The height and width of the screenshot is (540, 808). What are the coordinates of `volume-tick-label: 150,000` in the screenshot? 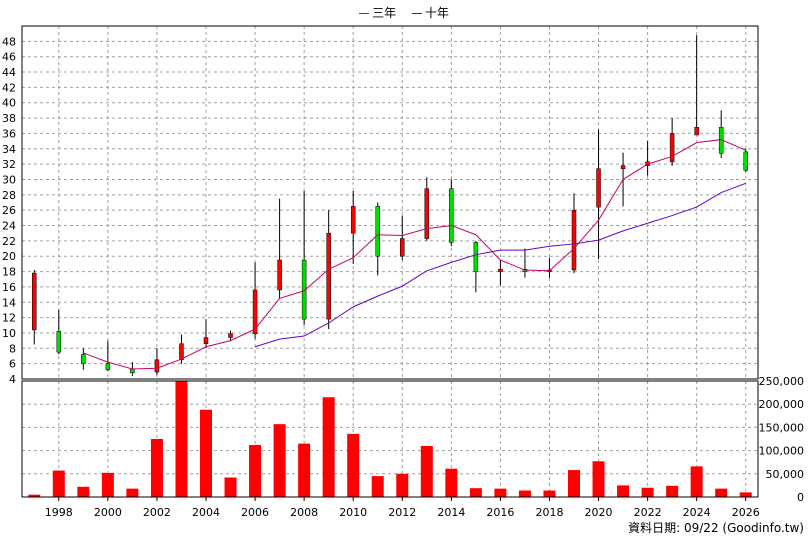 It's located at (782, 427).